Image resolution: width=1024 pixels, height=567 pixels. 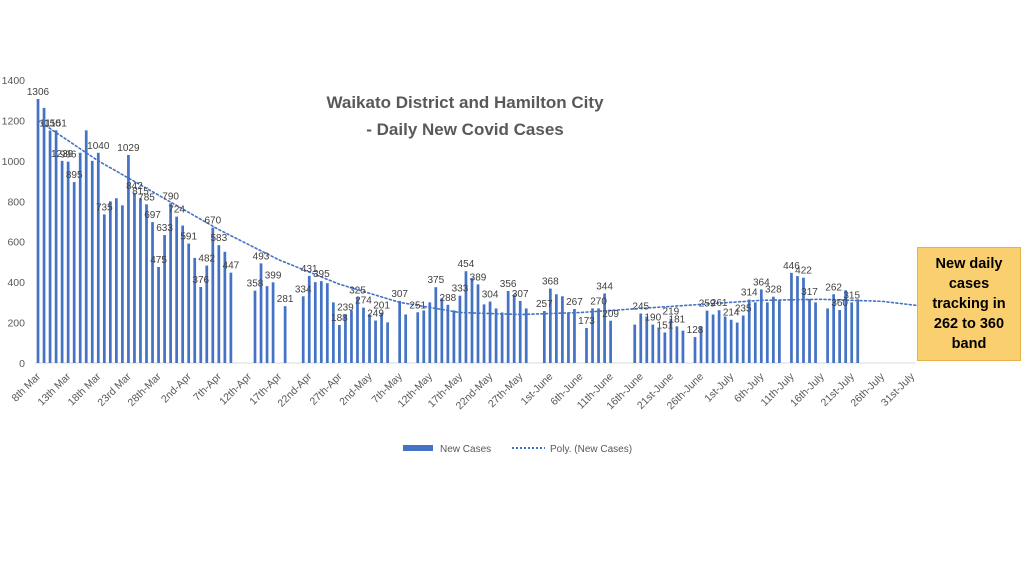 What do you see at coordinates (743, 308) in the screenshot?
I see `data-label: 235` at bounding box center [743, 308].